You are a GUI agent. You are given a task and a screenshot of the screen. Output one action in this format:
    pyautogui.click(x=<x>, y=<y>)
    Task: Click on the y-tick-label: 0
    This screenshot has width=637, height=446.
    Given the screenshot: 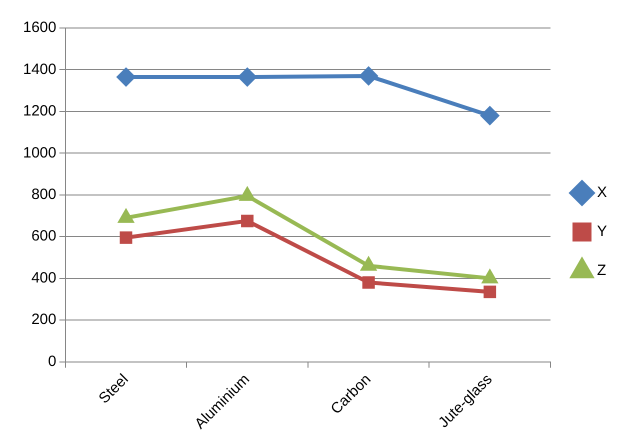 What is the action you would take?
    pyautogui.click(x=52, y=361)
    